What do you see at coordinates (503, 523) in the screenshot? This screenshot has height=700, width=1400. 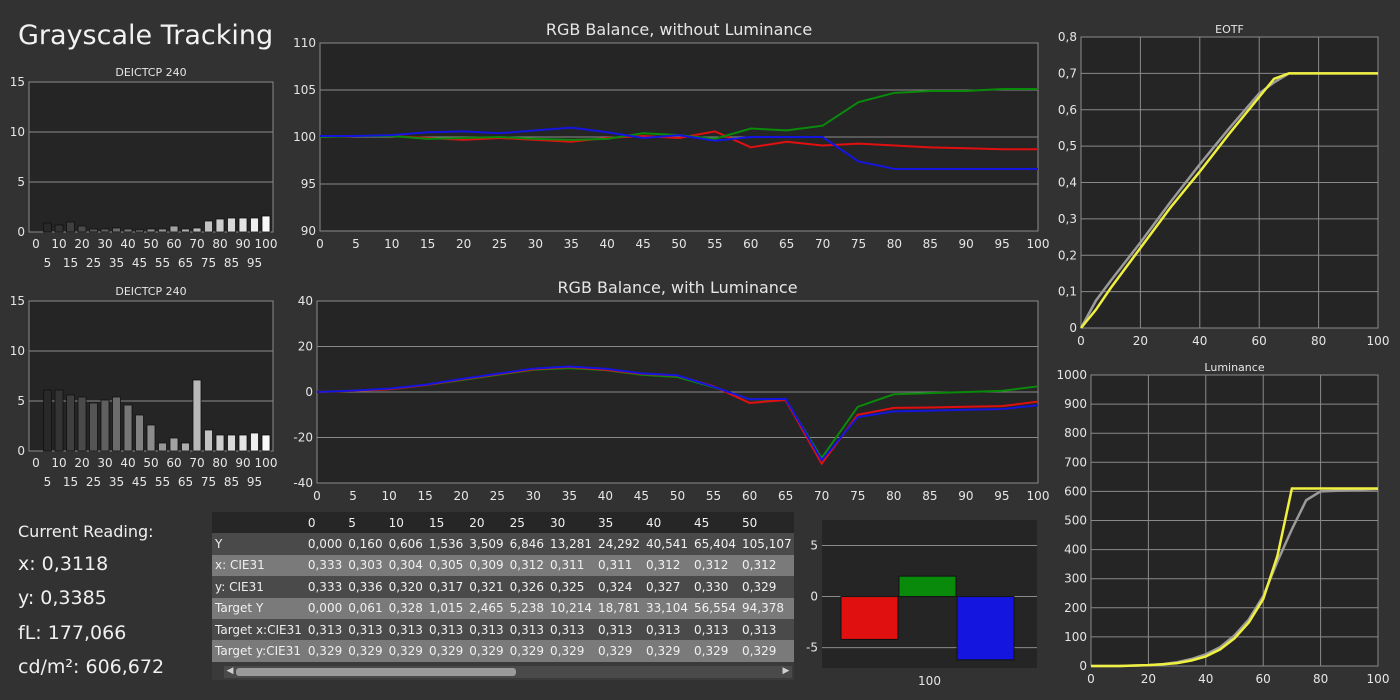 I see `table-header-row: 0 5 10 15 20 25 30 35 40 45 50` at bounding box center [503, 523].